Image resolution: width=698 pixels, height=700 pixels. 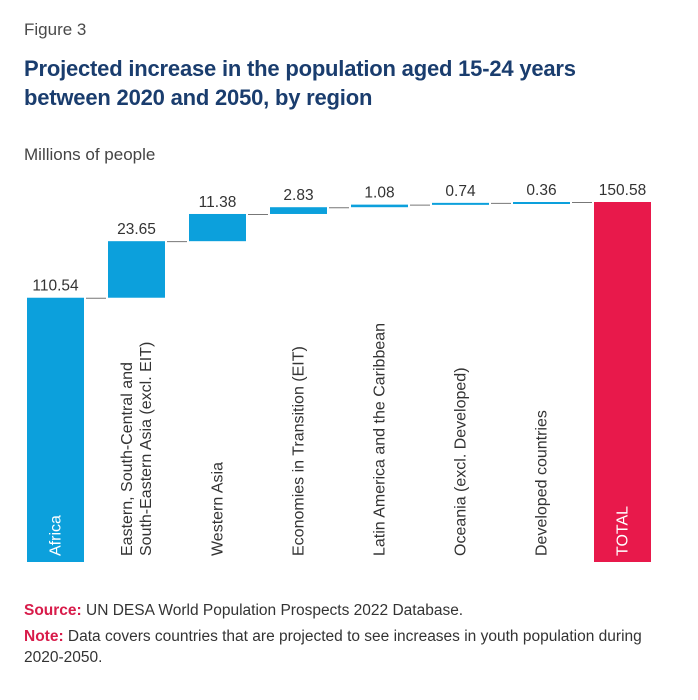 I want to click on source-label: Source:, so click(x=53, y=610).